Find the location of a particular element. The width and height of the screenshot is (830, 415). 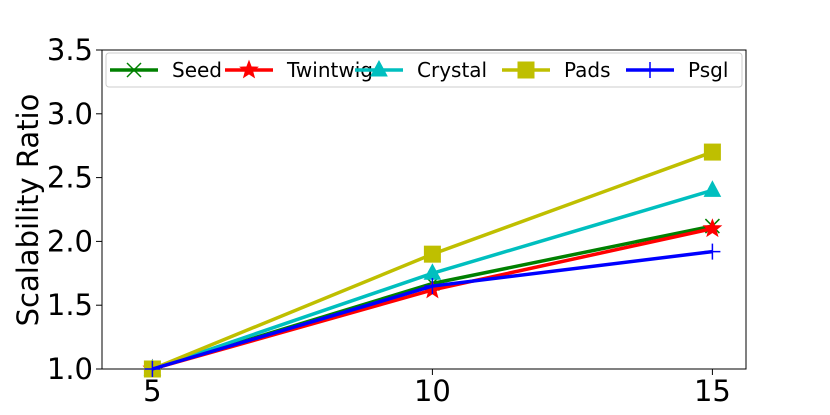

legend-item-psgl: Psgl is located at coordinates (677, 70).